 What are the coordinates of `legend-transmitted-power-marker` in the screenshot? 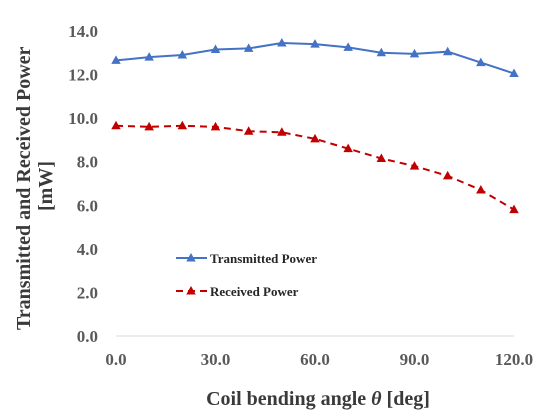 It's located at (191, 257).